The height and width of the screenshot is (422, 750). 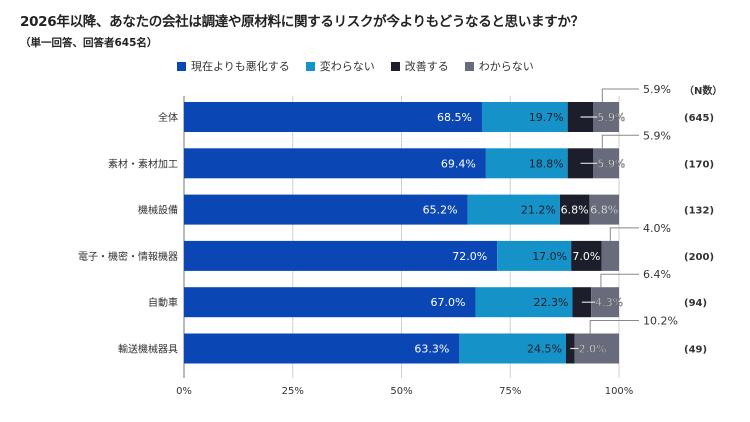 What do you see at coordinates (184, 391) in the screenshot?
I see `x-tick-label: 0%` at bounding box center [184, 391].